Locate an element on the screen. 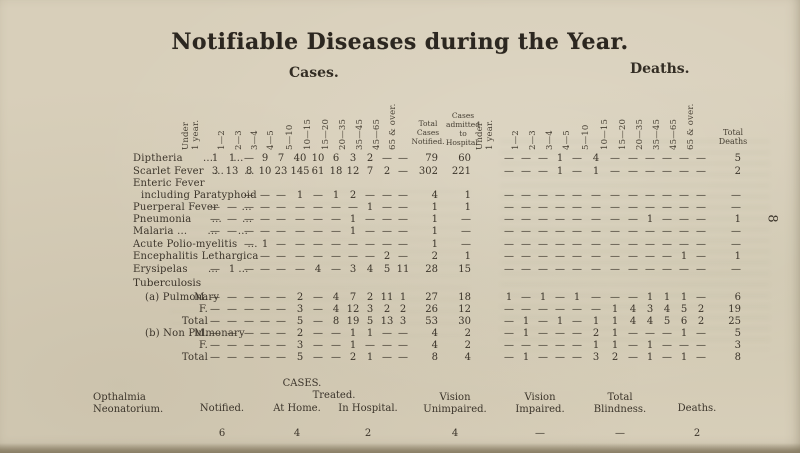  hospital-cell: 4 is located at coordinates (467, 357).